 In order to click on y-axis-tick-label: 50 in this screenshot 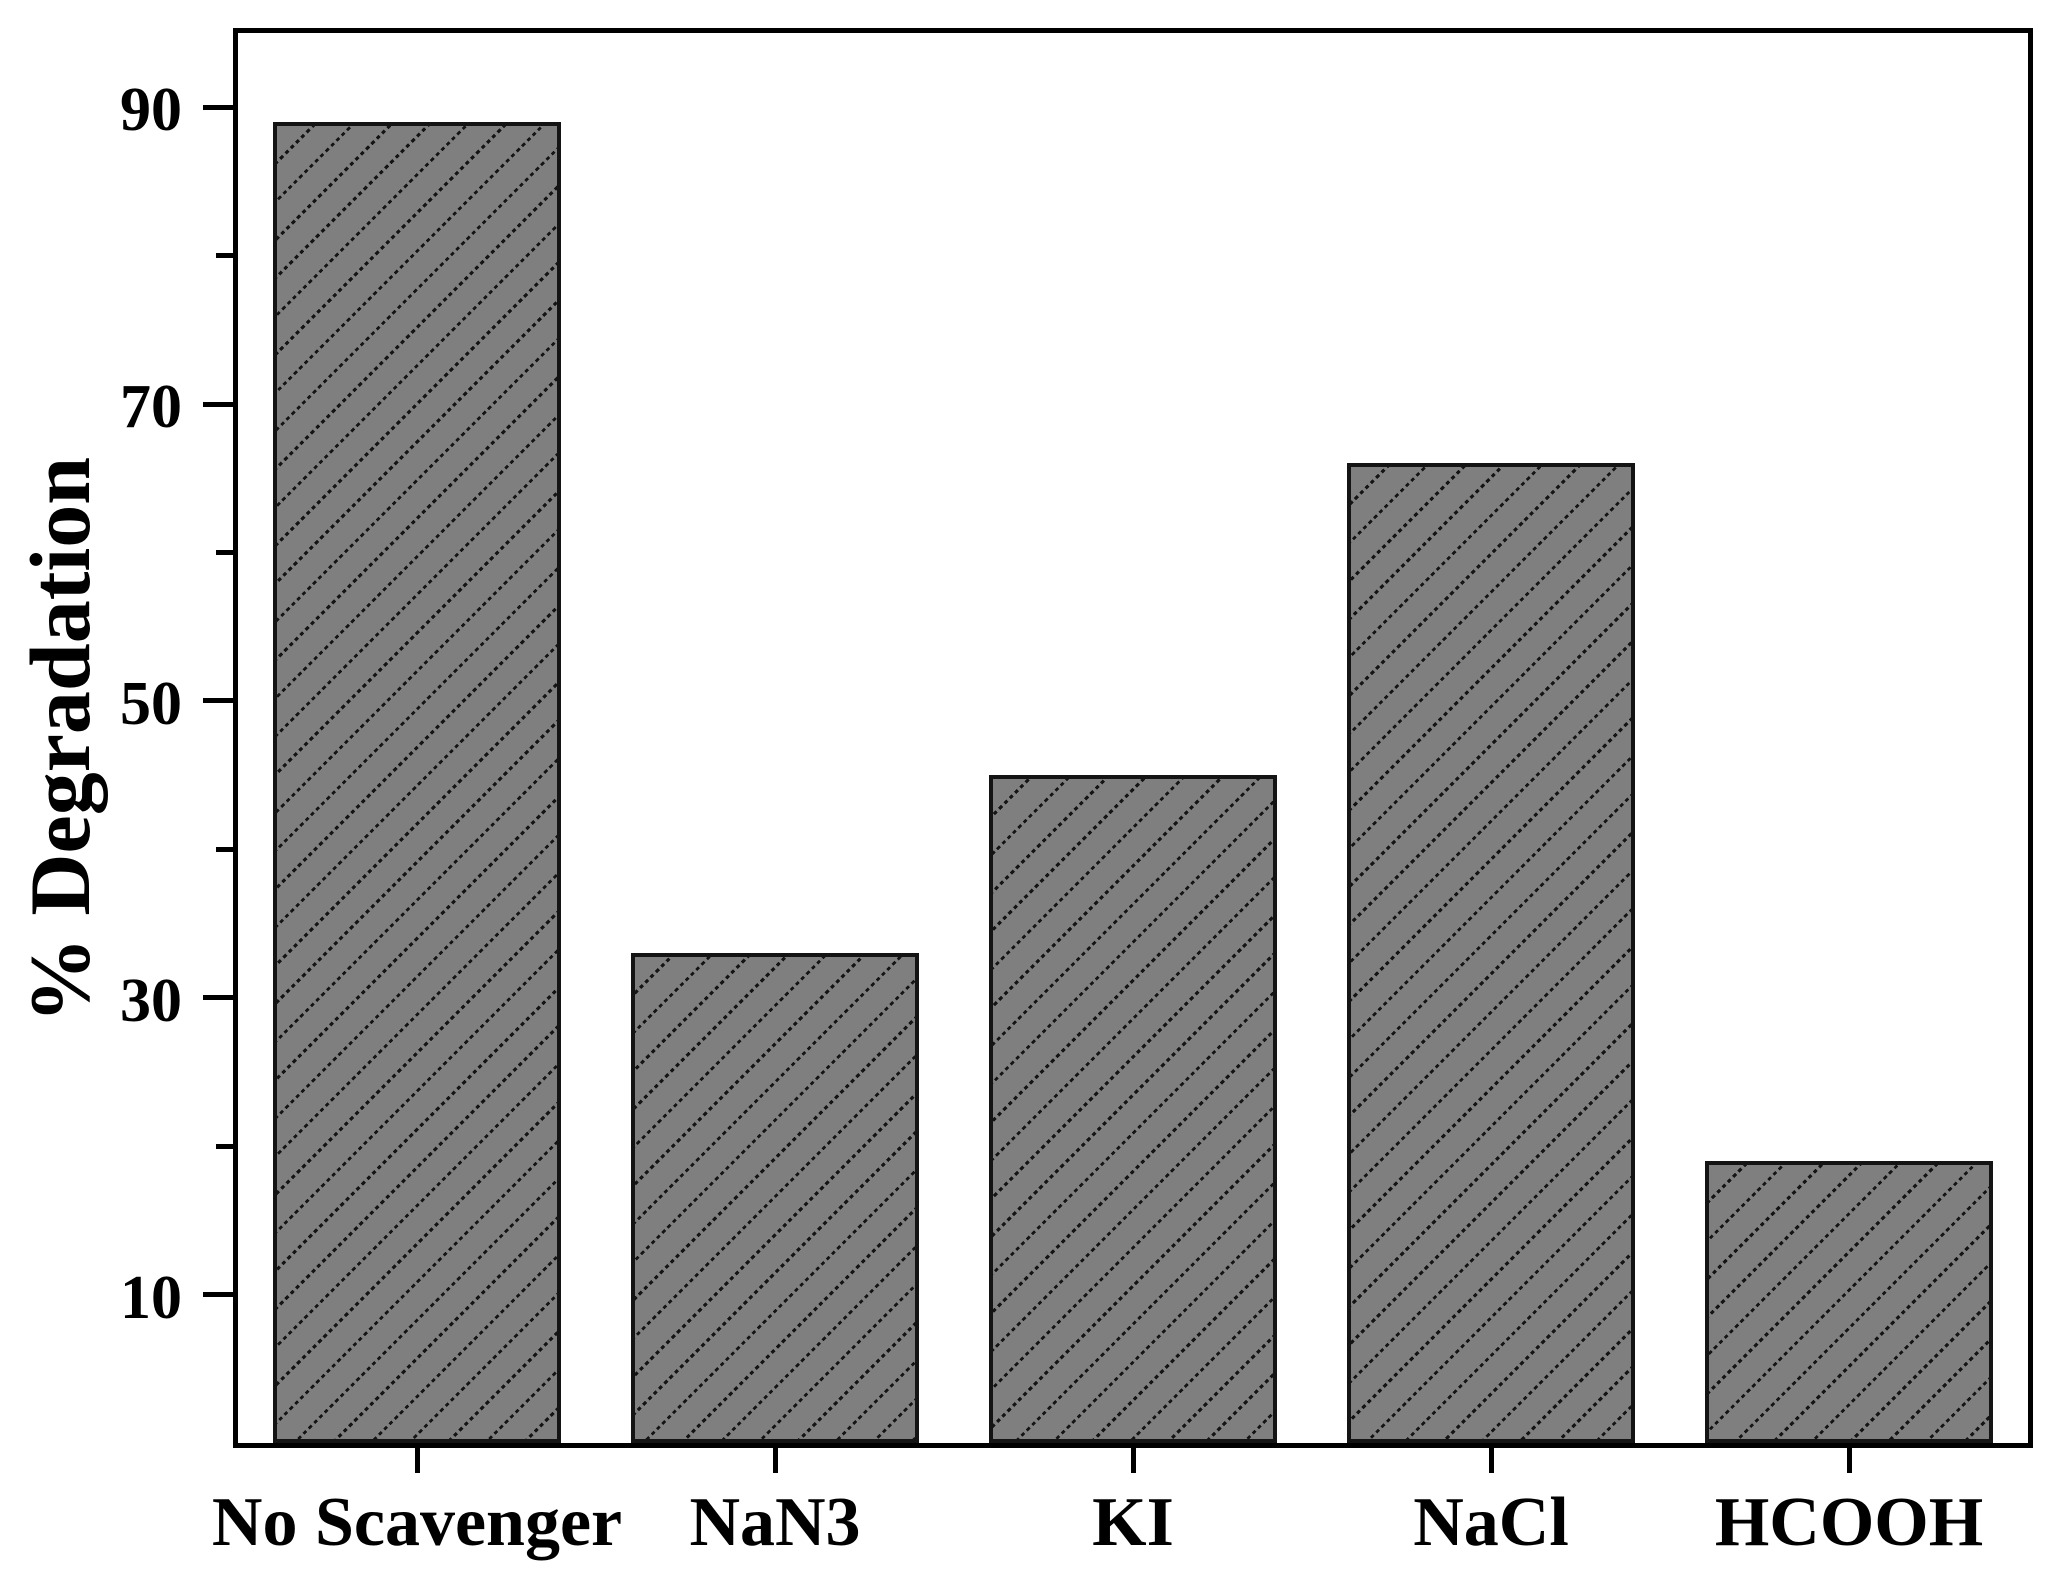, I will do `click(151, 703)`.